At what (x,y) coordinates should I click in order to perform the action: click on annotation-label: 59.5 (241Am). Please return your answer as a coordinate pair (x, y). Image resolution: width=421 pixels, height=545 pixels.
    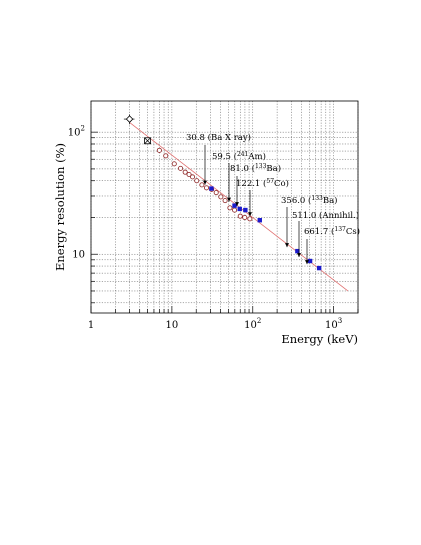
    Looking at the image, I should click on (239, 156).